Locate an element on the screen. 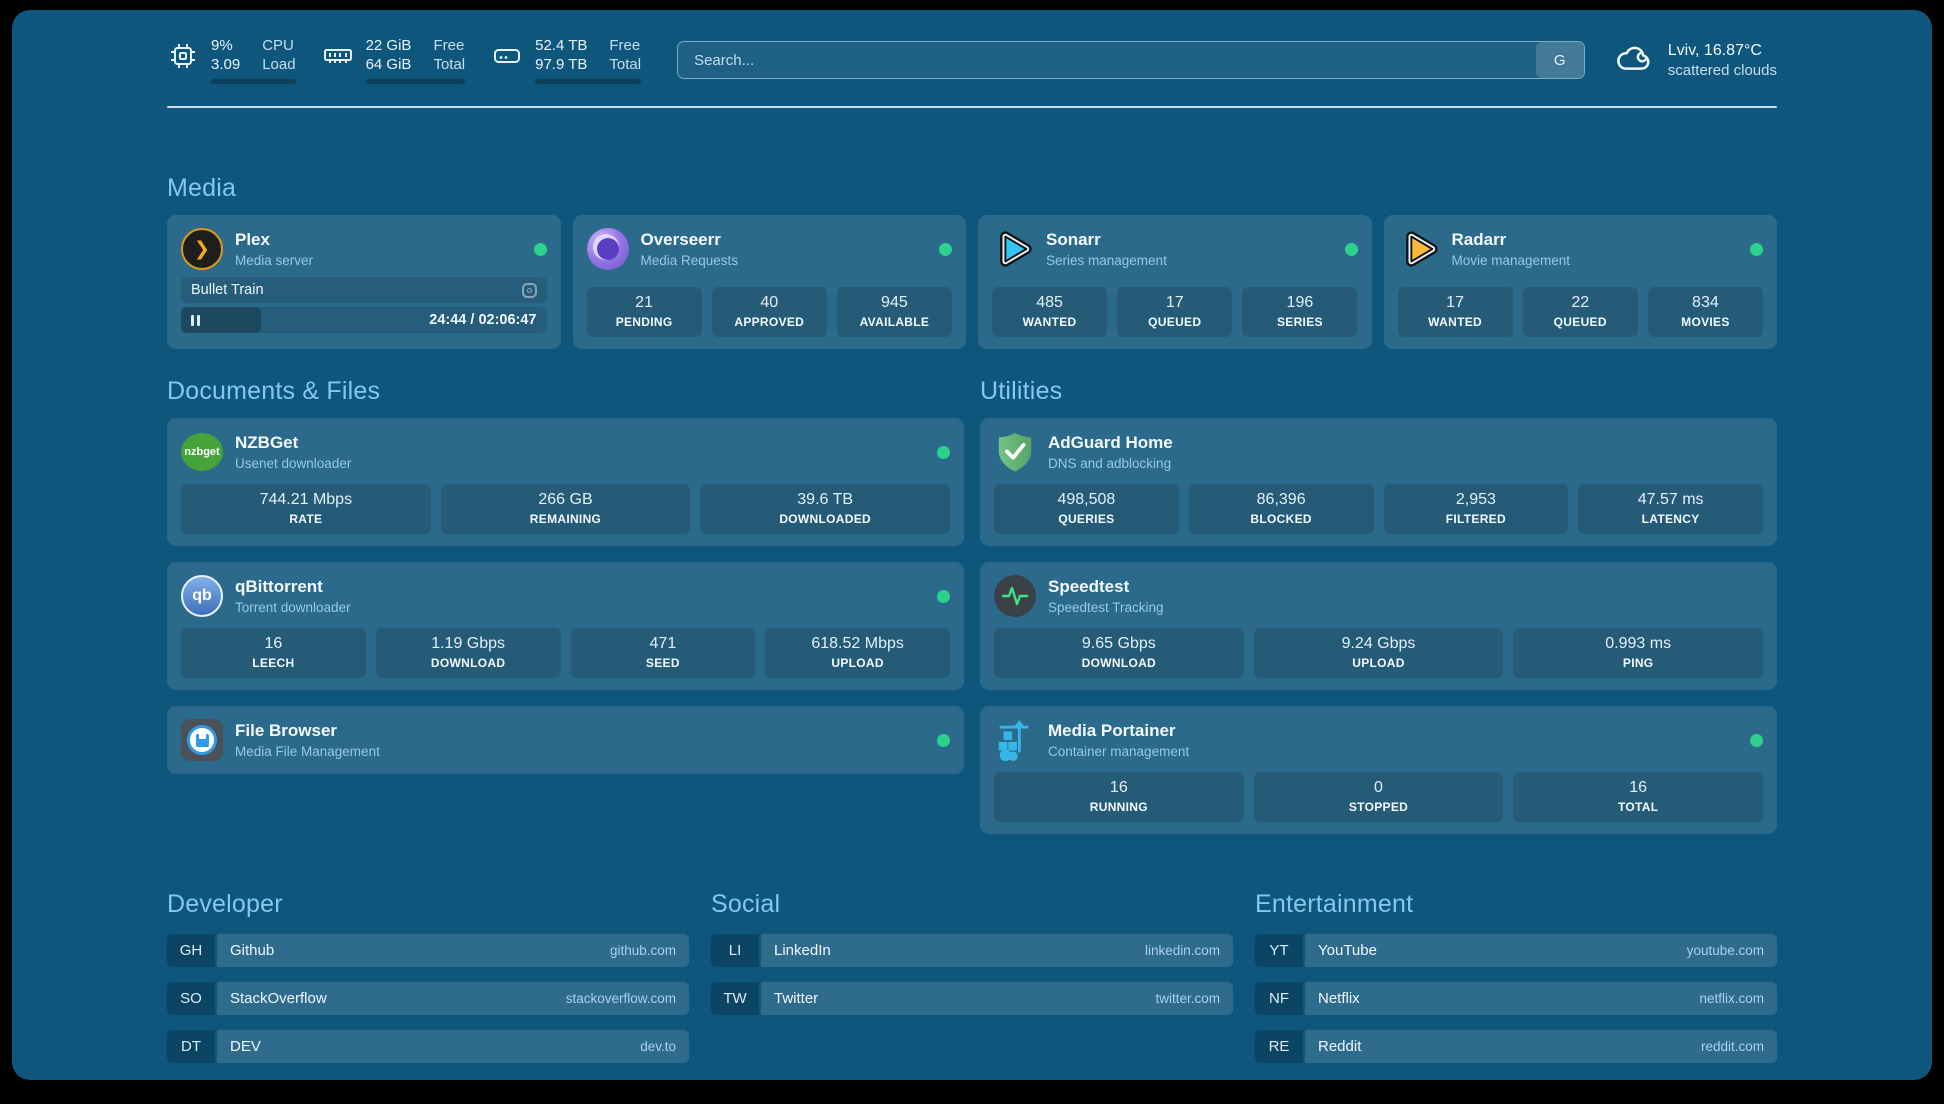  header-divider is located at coordinates (972, 107).